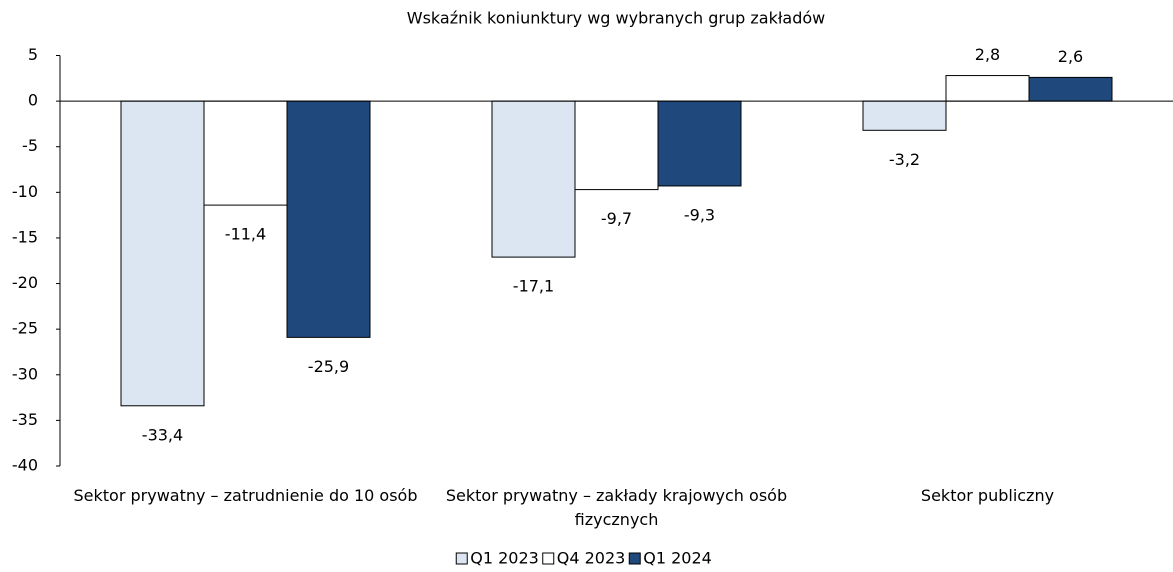 This screenshot has height=572, width=1173. Describe the element at coordinates (25, 282) in the screenshot. I see `y-tick-label: -20` at that location.